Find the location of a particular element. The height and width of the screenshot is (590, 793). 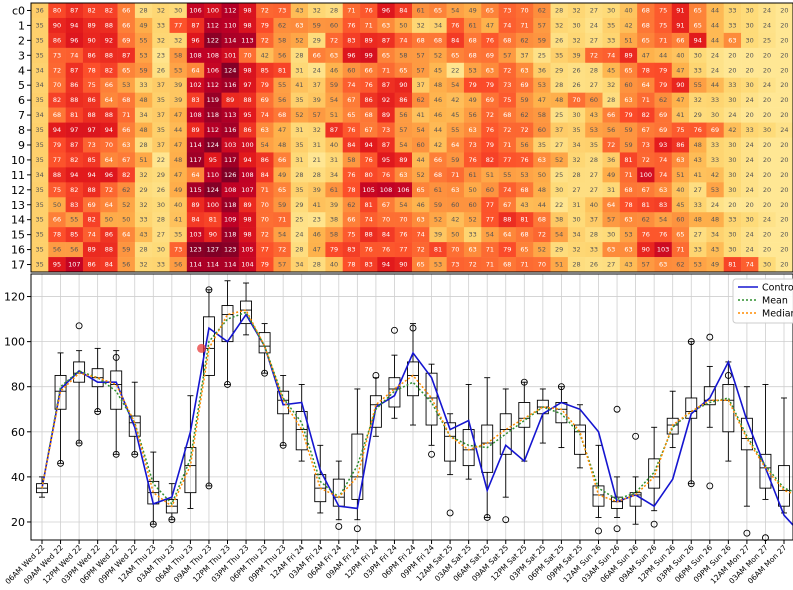

heatmap-cell-label: 24 is located at coordinates (767, 220).